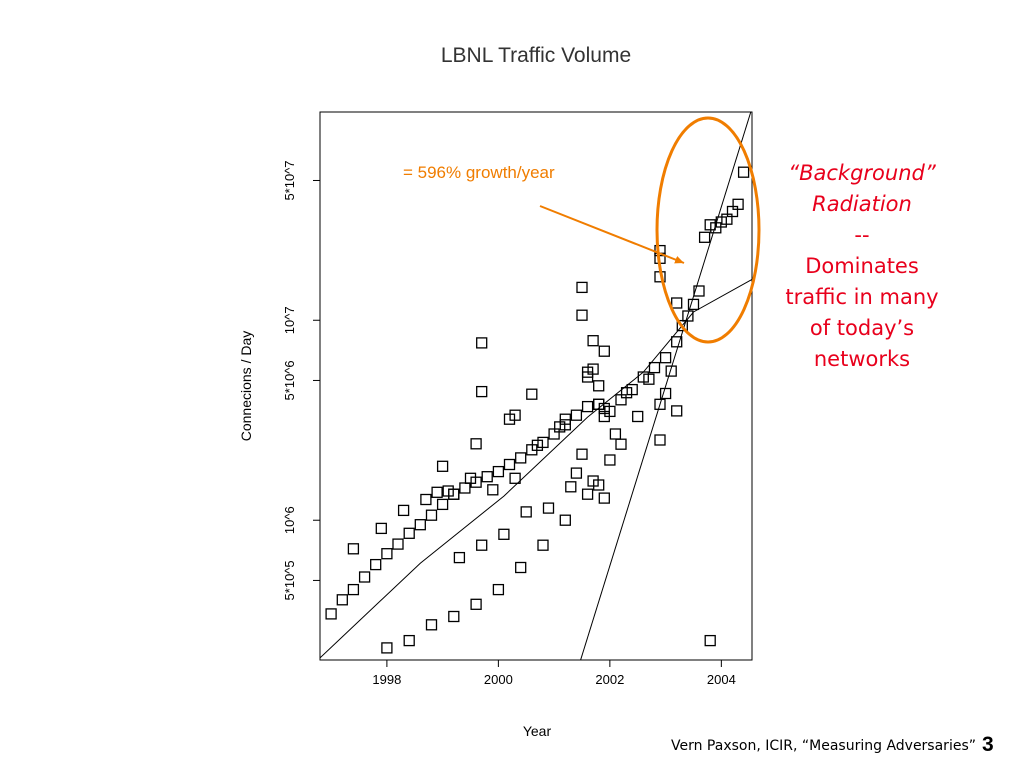 Image resolution: width=1024 pixels, height=768 pixels. I want to click on x-tick-label: 1998, so click(386, 679).